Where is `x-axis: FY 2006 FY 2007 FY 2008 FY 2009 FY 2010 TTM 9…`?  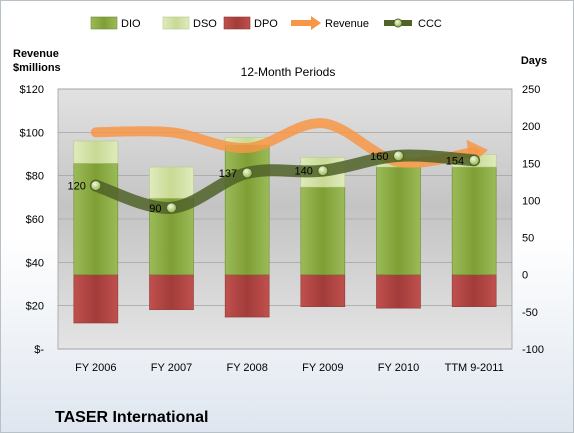 x-axis: FY 2006 FY 2007 FY 2008 FY 2009 FY 2010 TTM 9… is located at coordinates (289, 368).